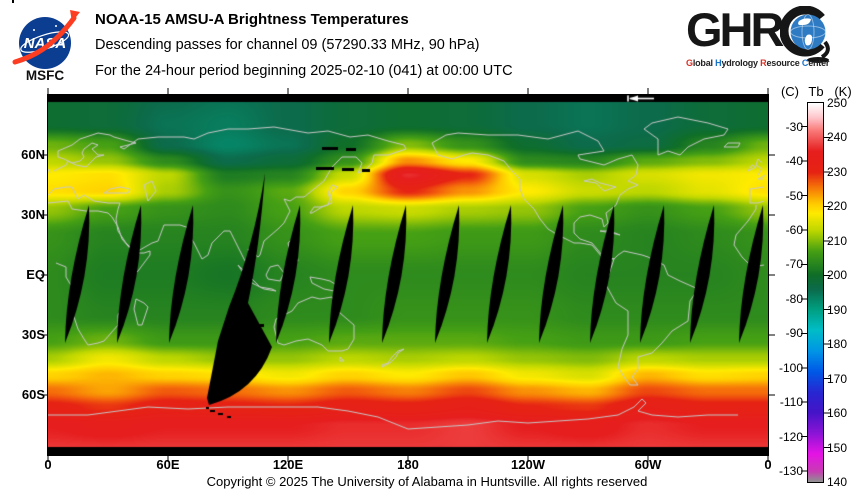 The image size is (854, 502). Describe the element at coordinates (735, 29) in the screenshot. I see `ghrc-acronym-text: GHR` at that location.